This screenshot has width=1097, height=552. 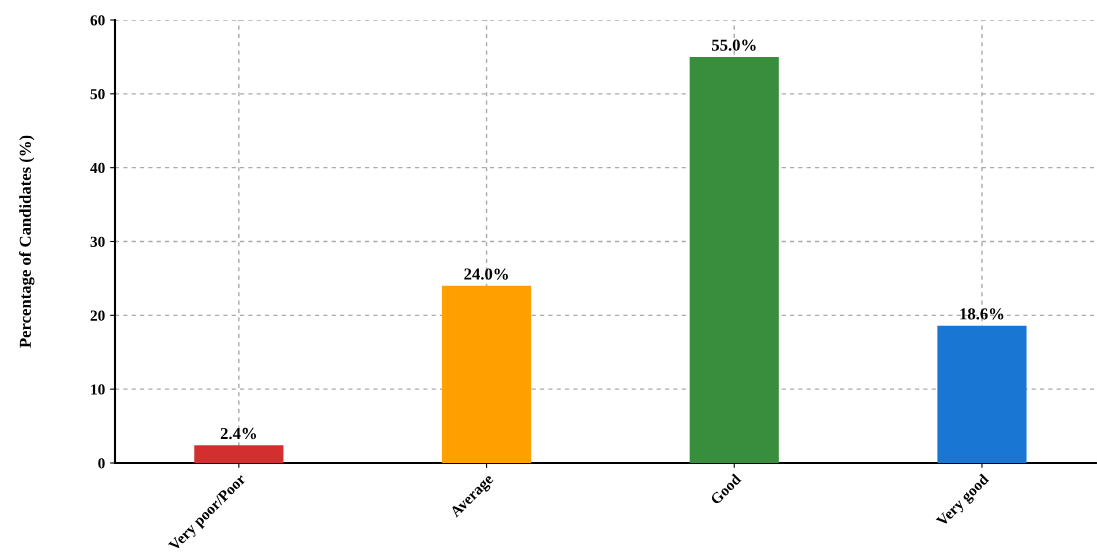 I want to click on y-tick-label: 40, so click(x=97, y=168).